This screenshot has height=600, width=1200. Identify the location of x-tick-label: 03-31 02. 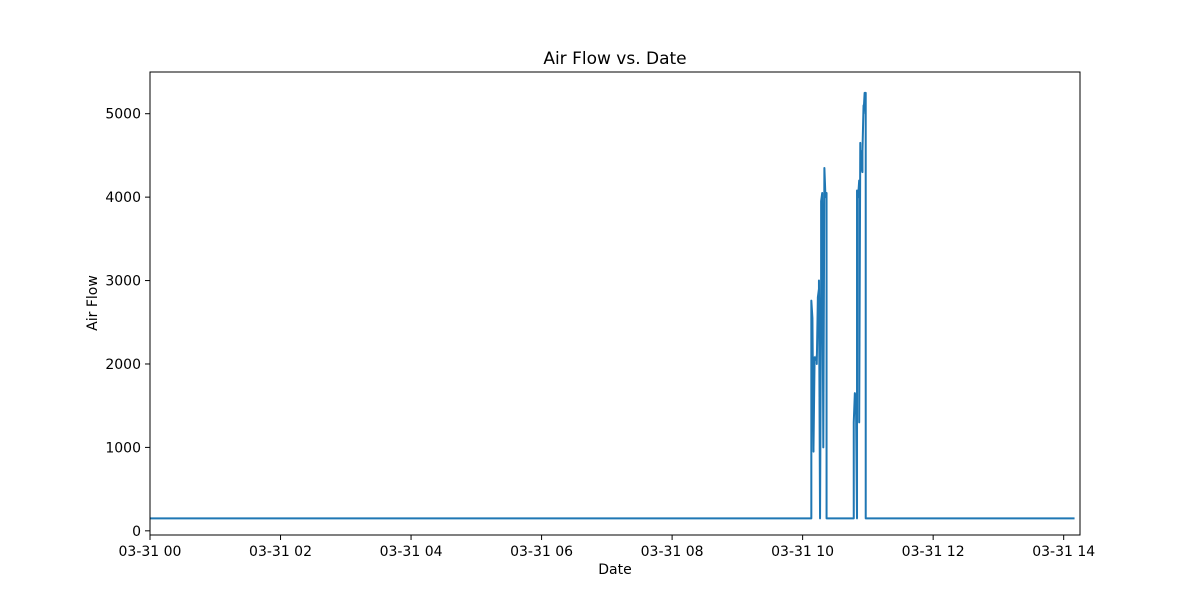
(280, 552).